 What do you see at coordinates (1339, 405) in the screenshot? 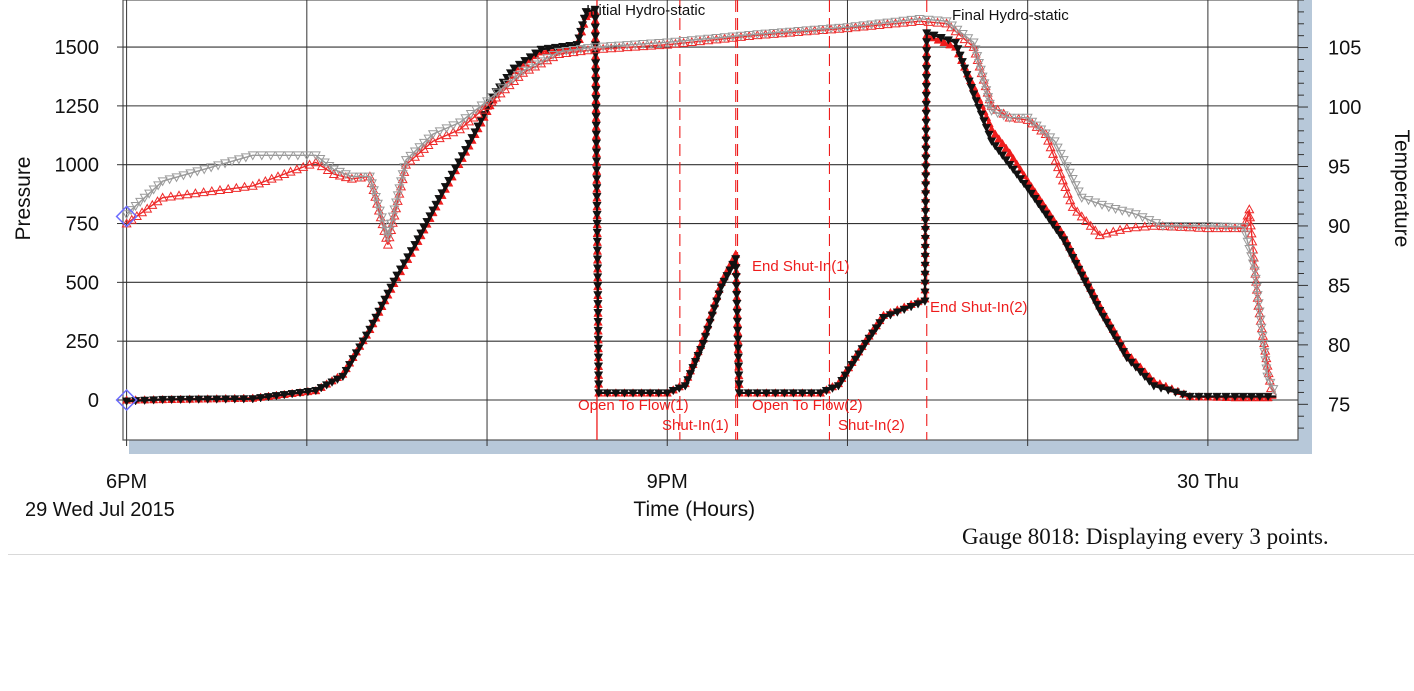
I see `y-right-tick-label: 75` at bounding box center [1339, 405].